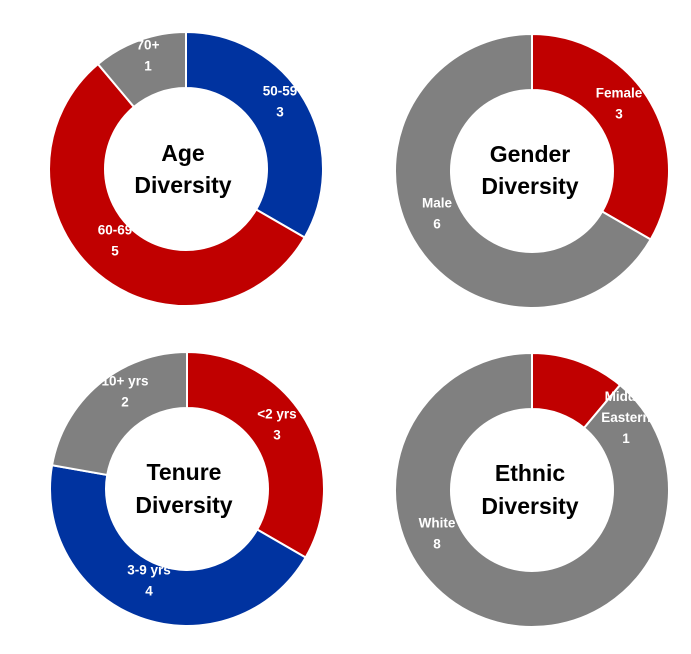  I want to click on data-label-line: 6, so click(437, 224).